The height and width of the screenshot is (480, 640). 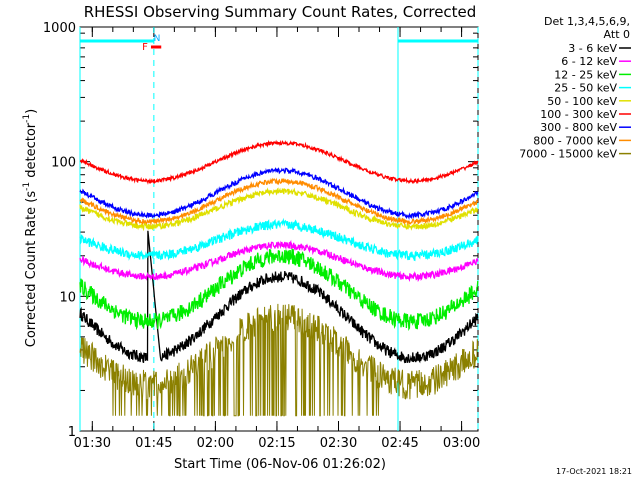 I want to click on x-tick-label: 02:15, so click(x=276, y=443).